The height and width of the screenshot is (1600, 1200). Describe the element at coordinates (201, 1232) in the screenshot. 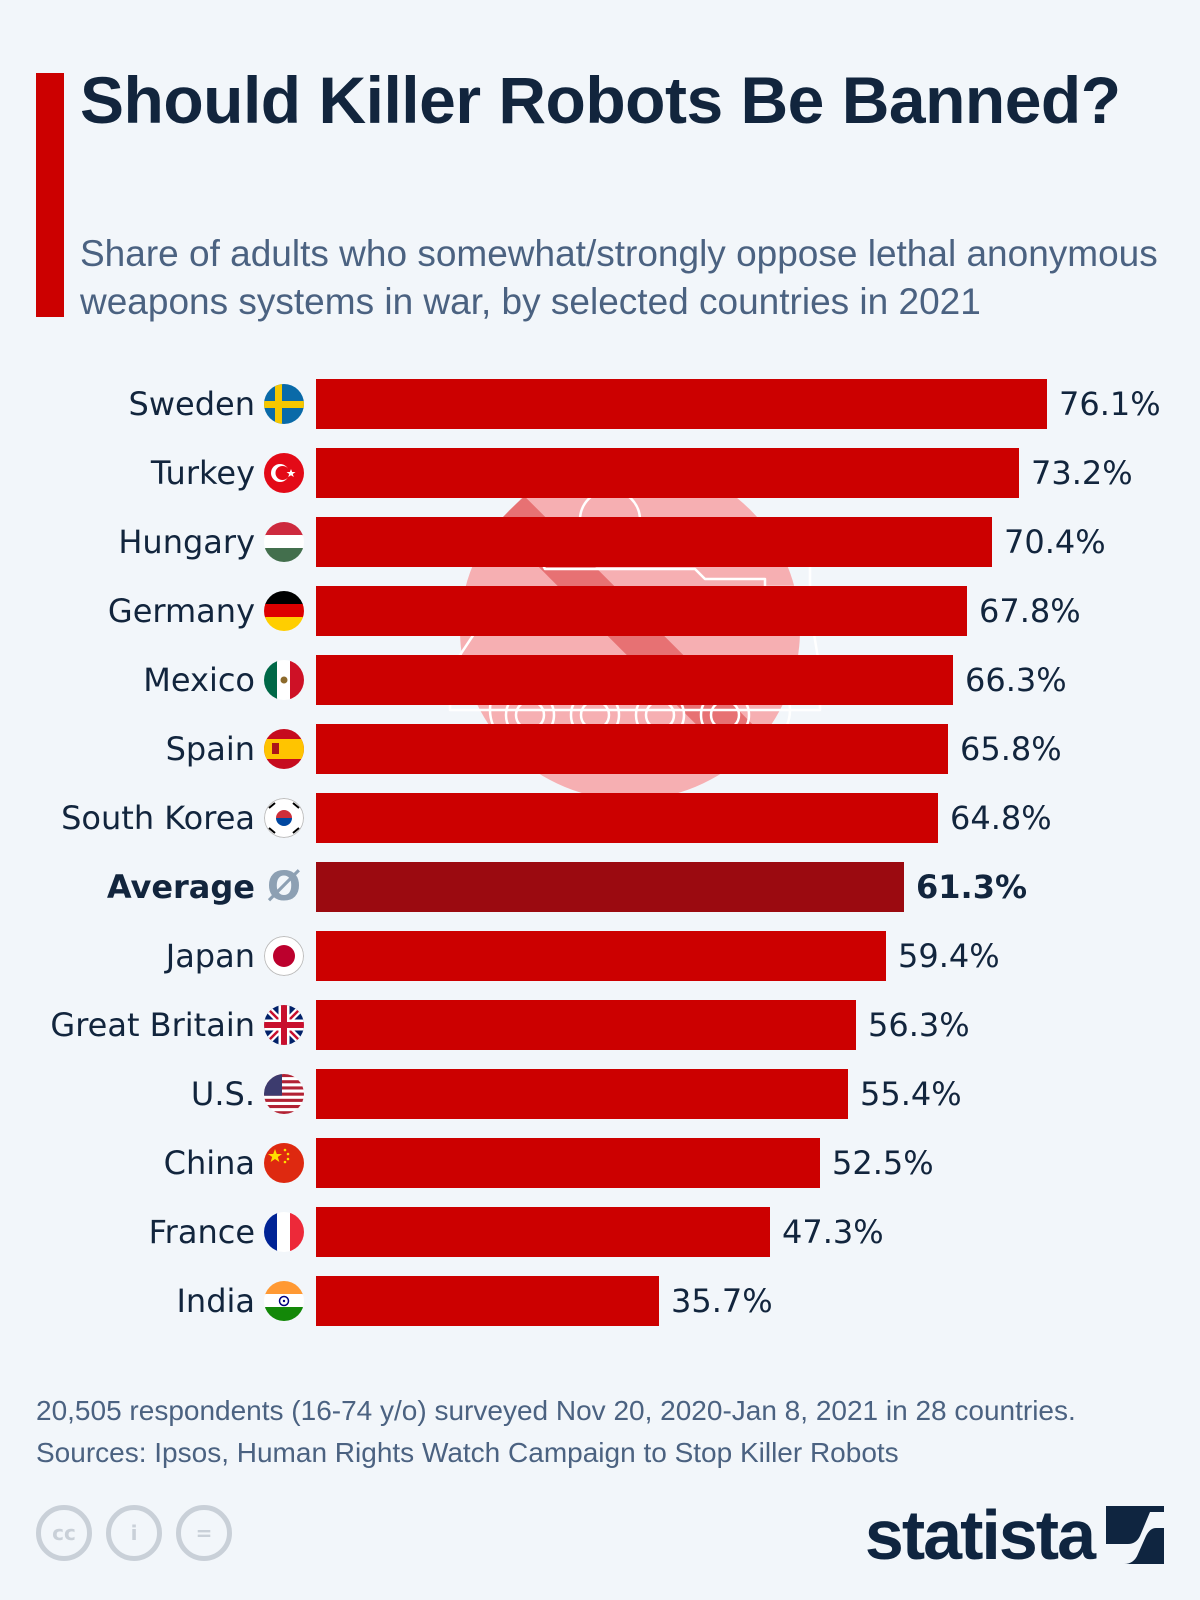

I see `category-label: France` at that location.